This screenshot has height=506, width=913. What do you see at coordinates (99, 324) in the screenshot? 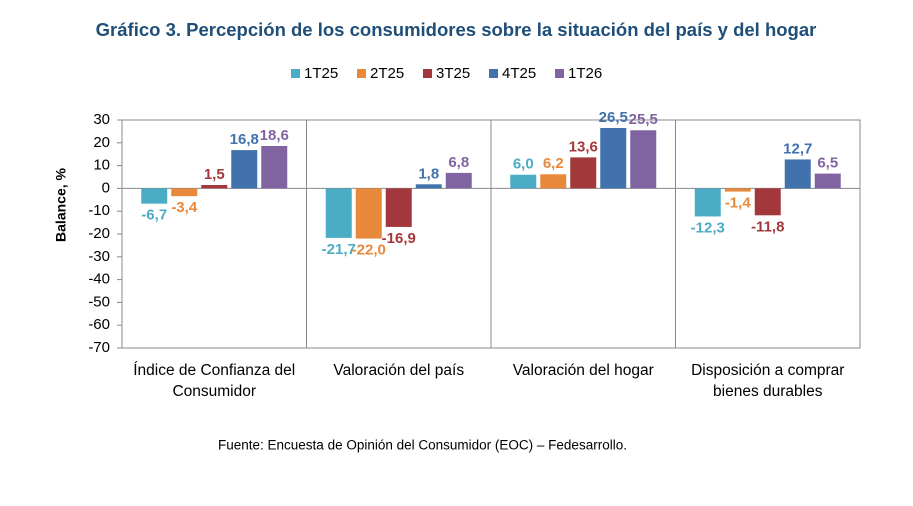
I see `y-tick-label: -60` at bounding box center [99, 324].